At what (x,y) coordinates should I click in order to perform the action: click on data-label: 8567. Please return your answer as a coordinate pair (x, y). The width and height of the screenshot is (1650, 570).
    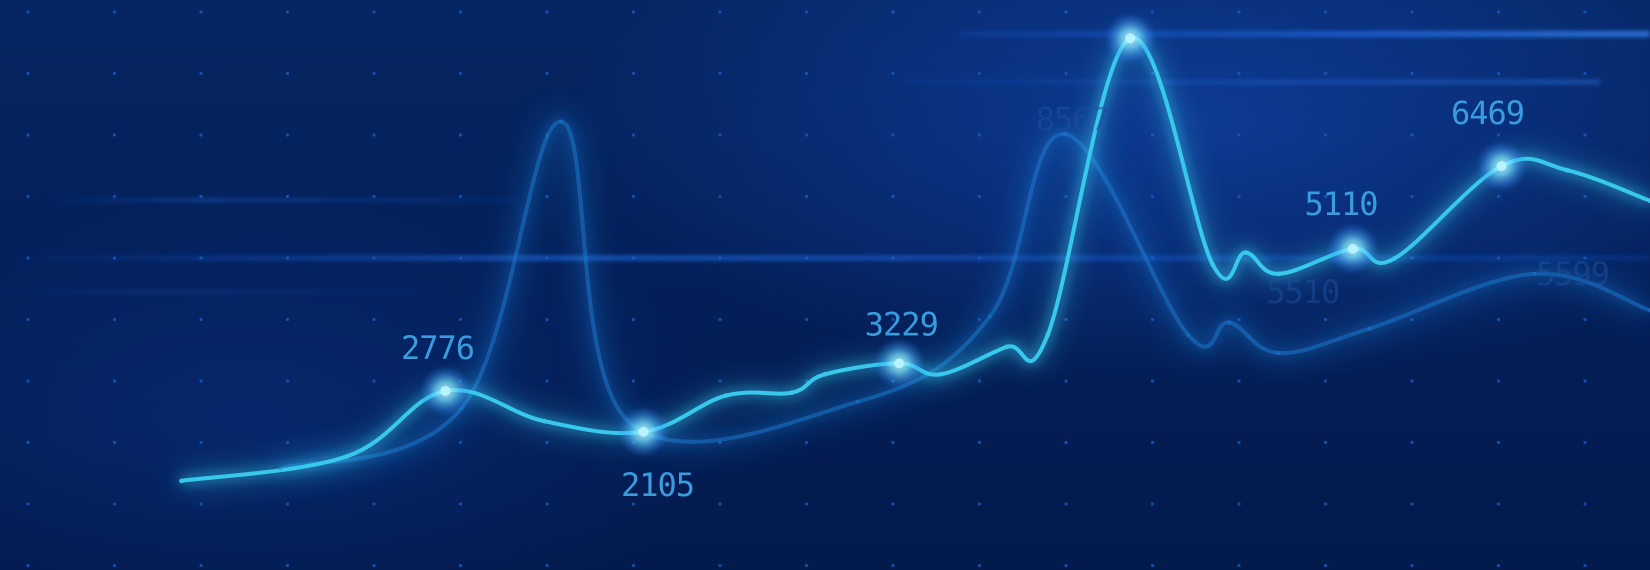
    Looking at the image, I should click on (1072, 119).